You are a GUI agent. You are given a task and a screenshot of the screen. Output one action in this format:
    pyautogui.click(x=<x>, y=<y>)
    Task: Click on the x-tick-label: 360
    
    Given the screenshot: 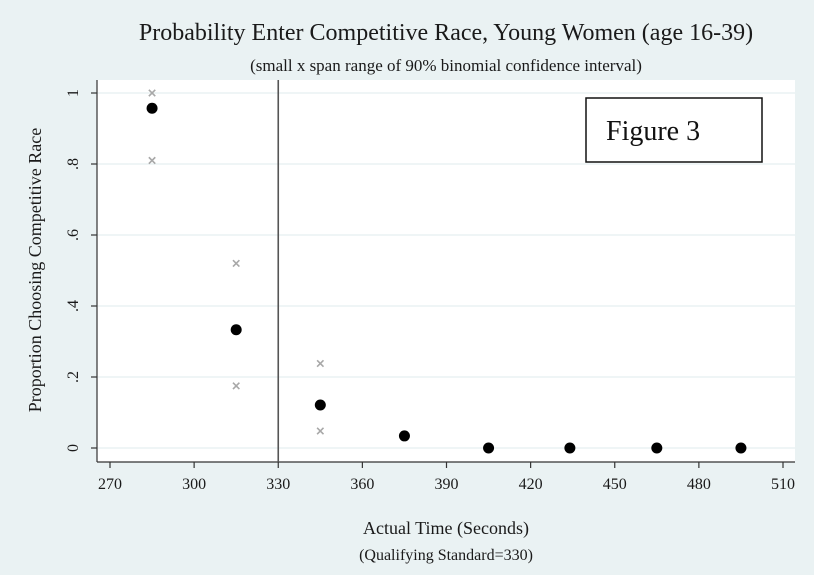 What is the action you would take?
    pyautogui.click(x=362, y=484)
    